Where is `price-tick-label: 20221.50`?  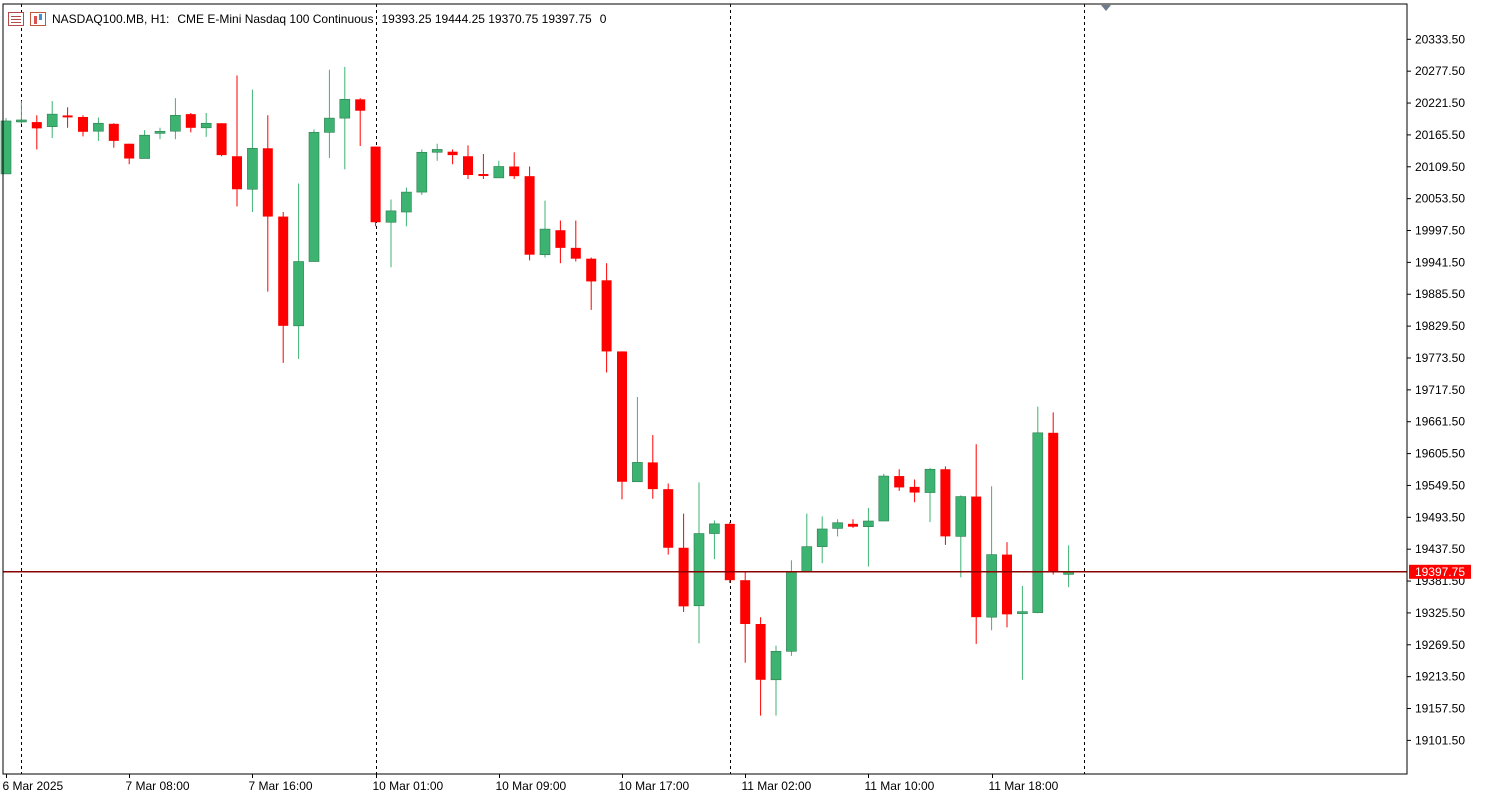 price-tick-label: 20221.50 is located at coordinates (1440, 103).